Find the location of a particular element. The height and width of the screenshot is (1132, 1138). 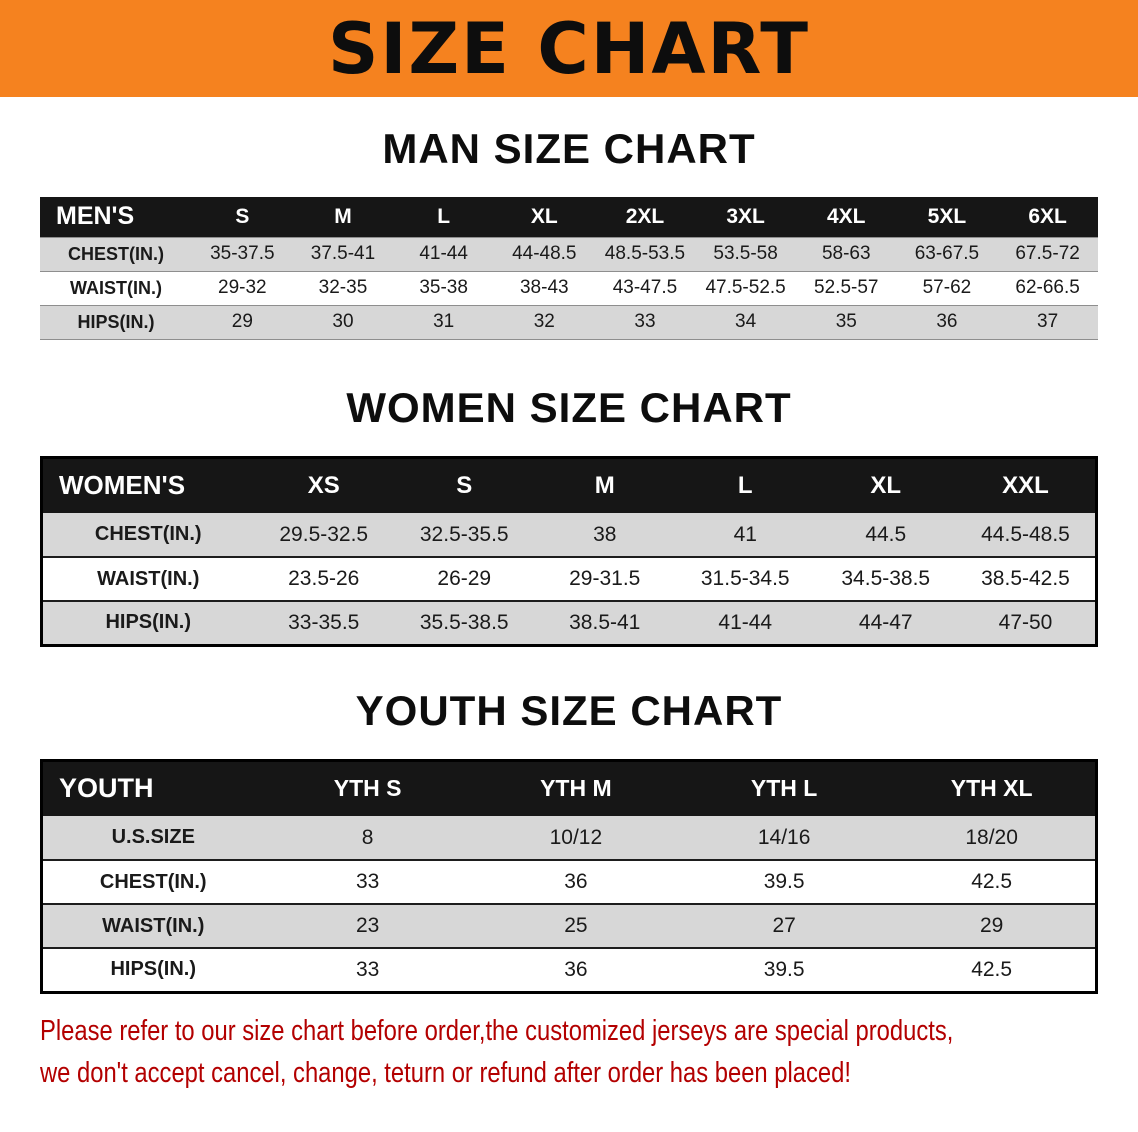

size-column-header: 4XL is located at coordinates (846, 217).